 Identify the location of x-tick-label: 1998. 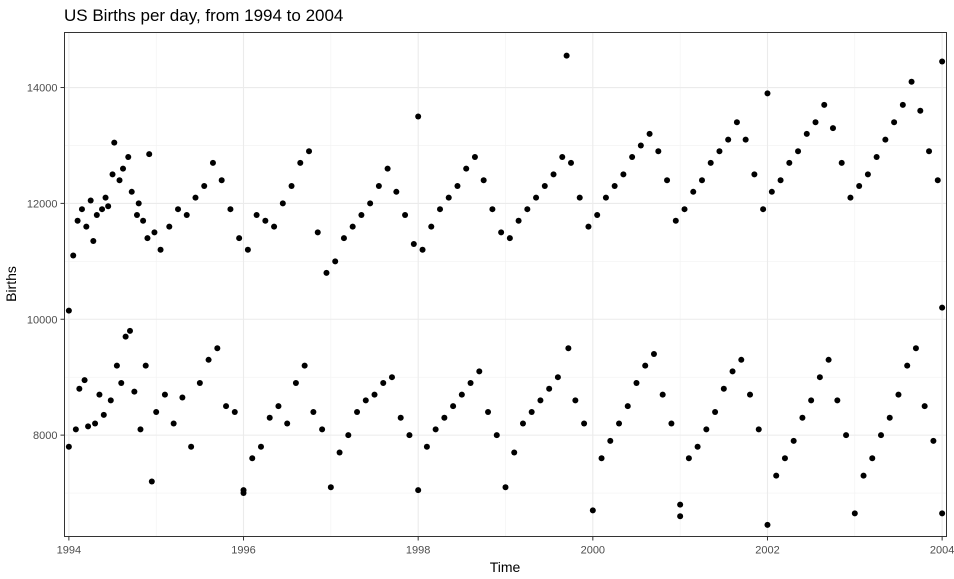
(418, 551).